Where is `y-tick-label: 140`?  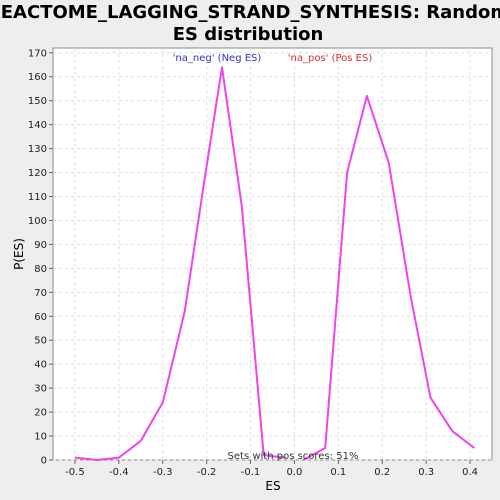 y-tick-label: 140 is located at coordinates (37, 125).